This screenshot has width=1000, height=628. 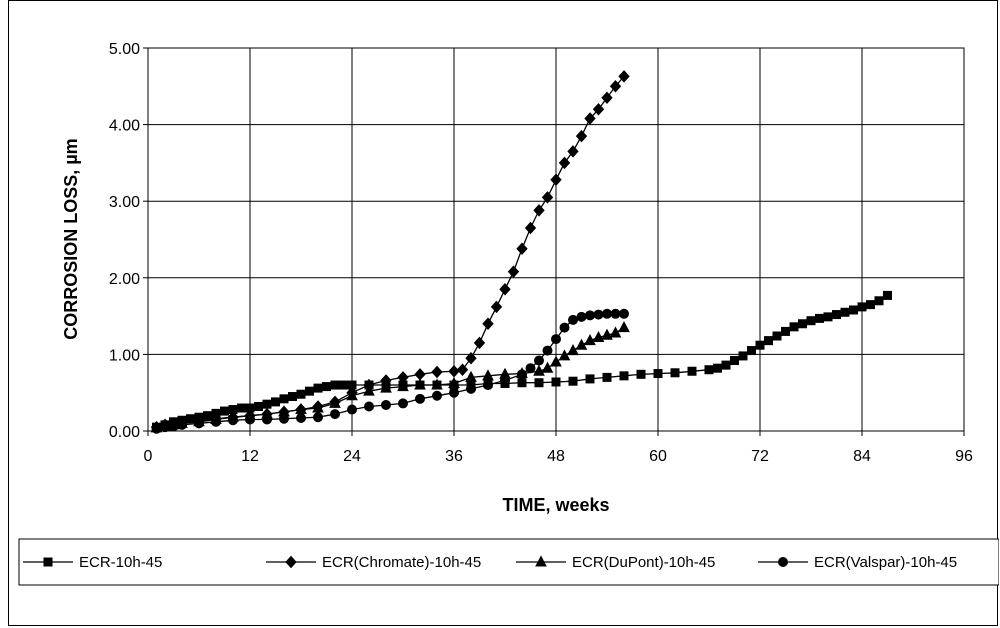 What do you see at coordinates (401, 562) in the screenshot?
I see `legend-label: ECR(Chromate)-10h-45` at bounding box center [401, 562].